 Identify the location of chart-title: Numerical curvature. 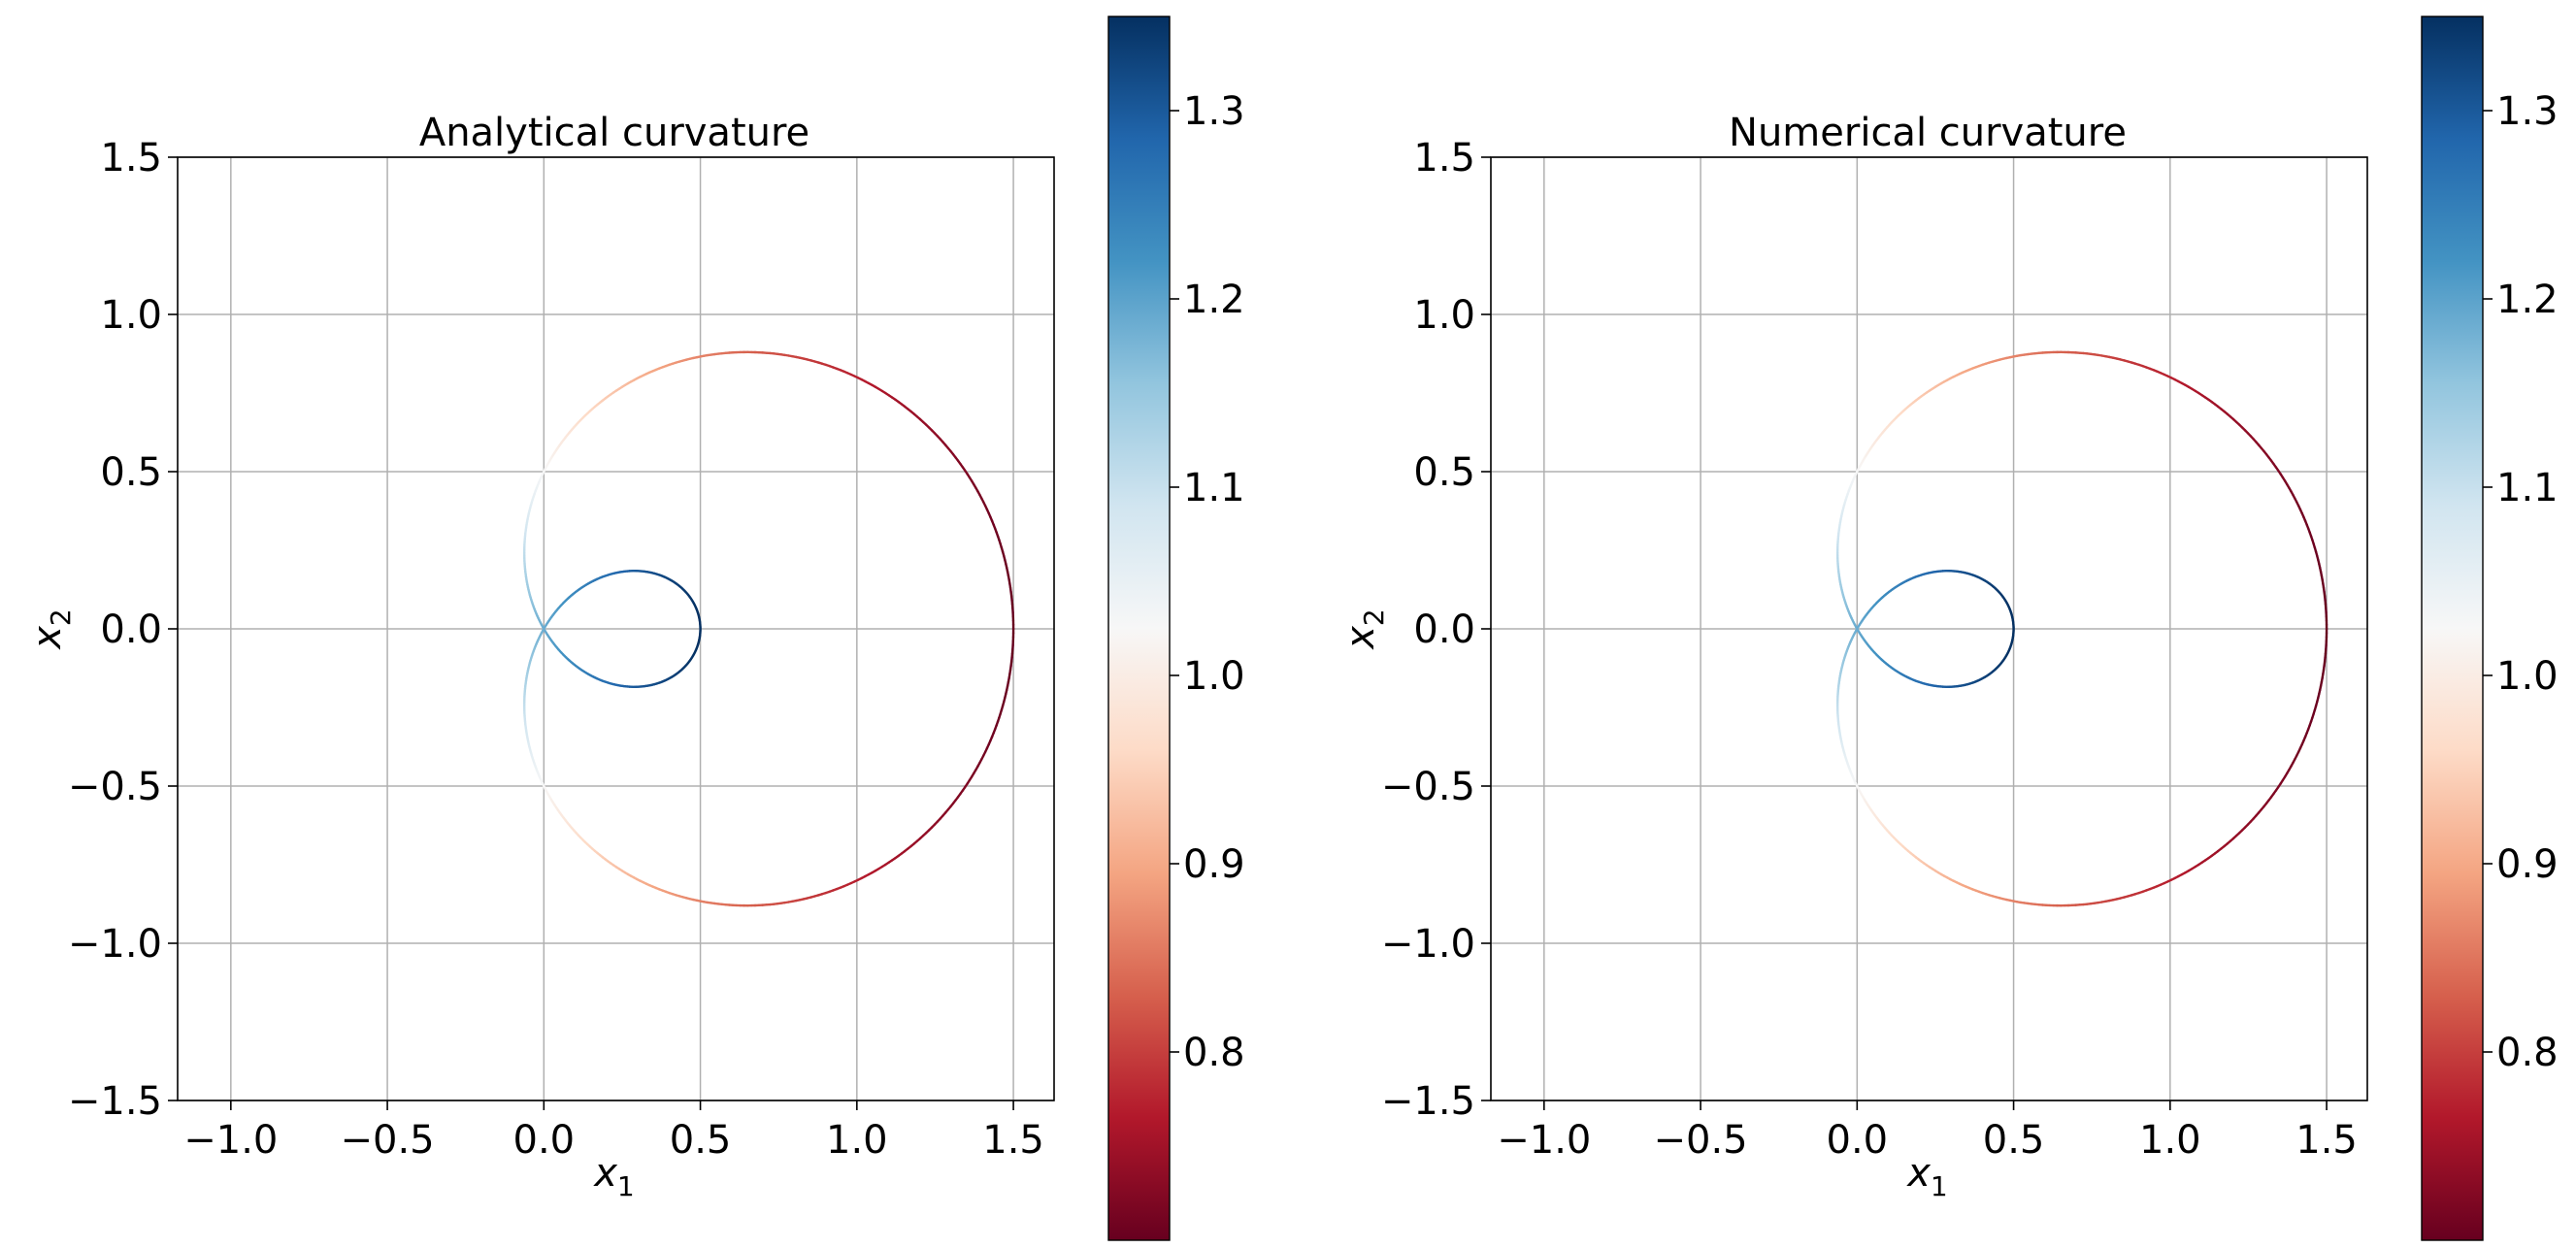
(1928, 133).